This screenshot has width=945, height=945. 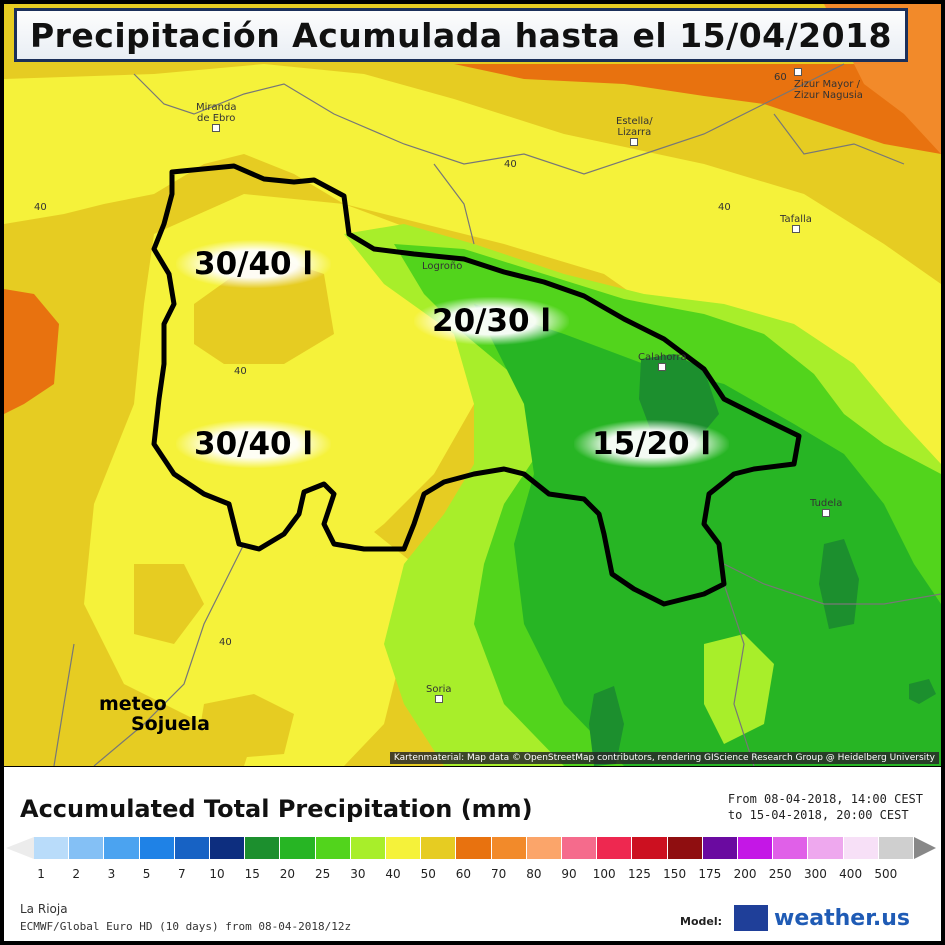 I want to click on colorbar-tick-label: 90, so click(x=569, y=874).